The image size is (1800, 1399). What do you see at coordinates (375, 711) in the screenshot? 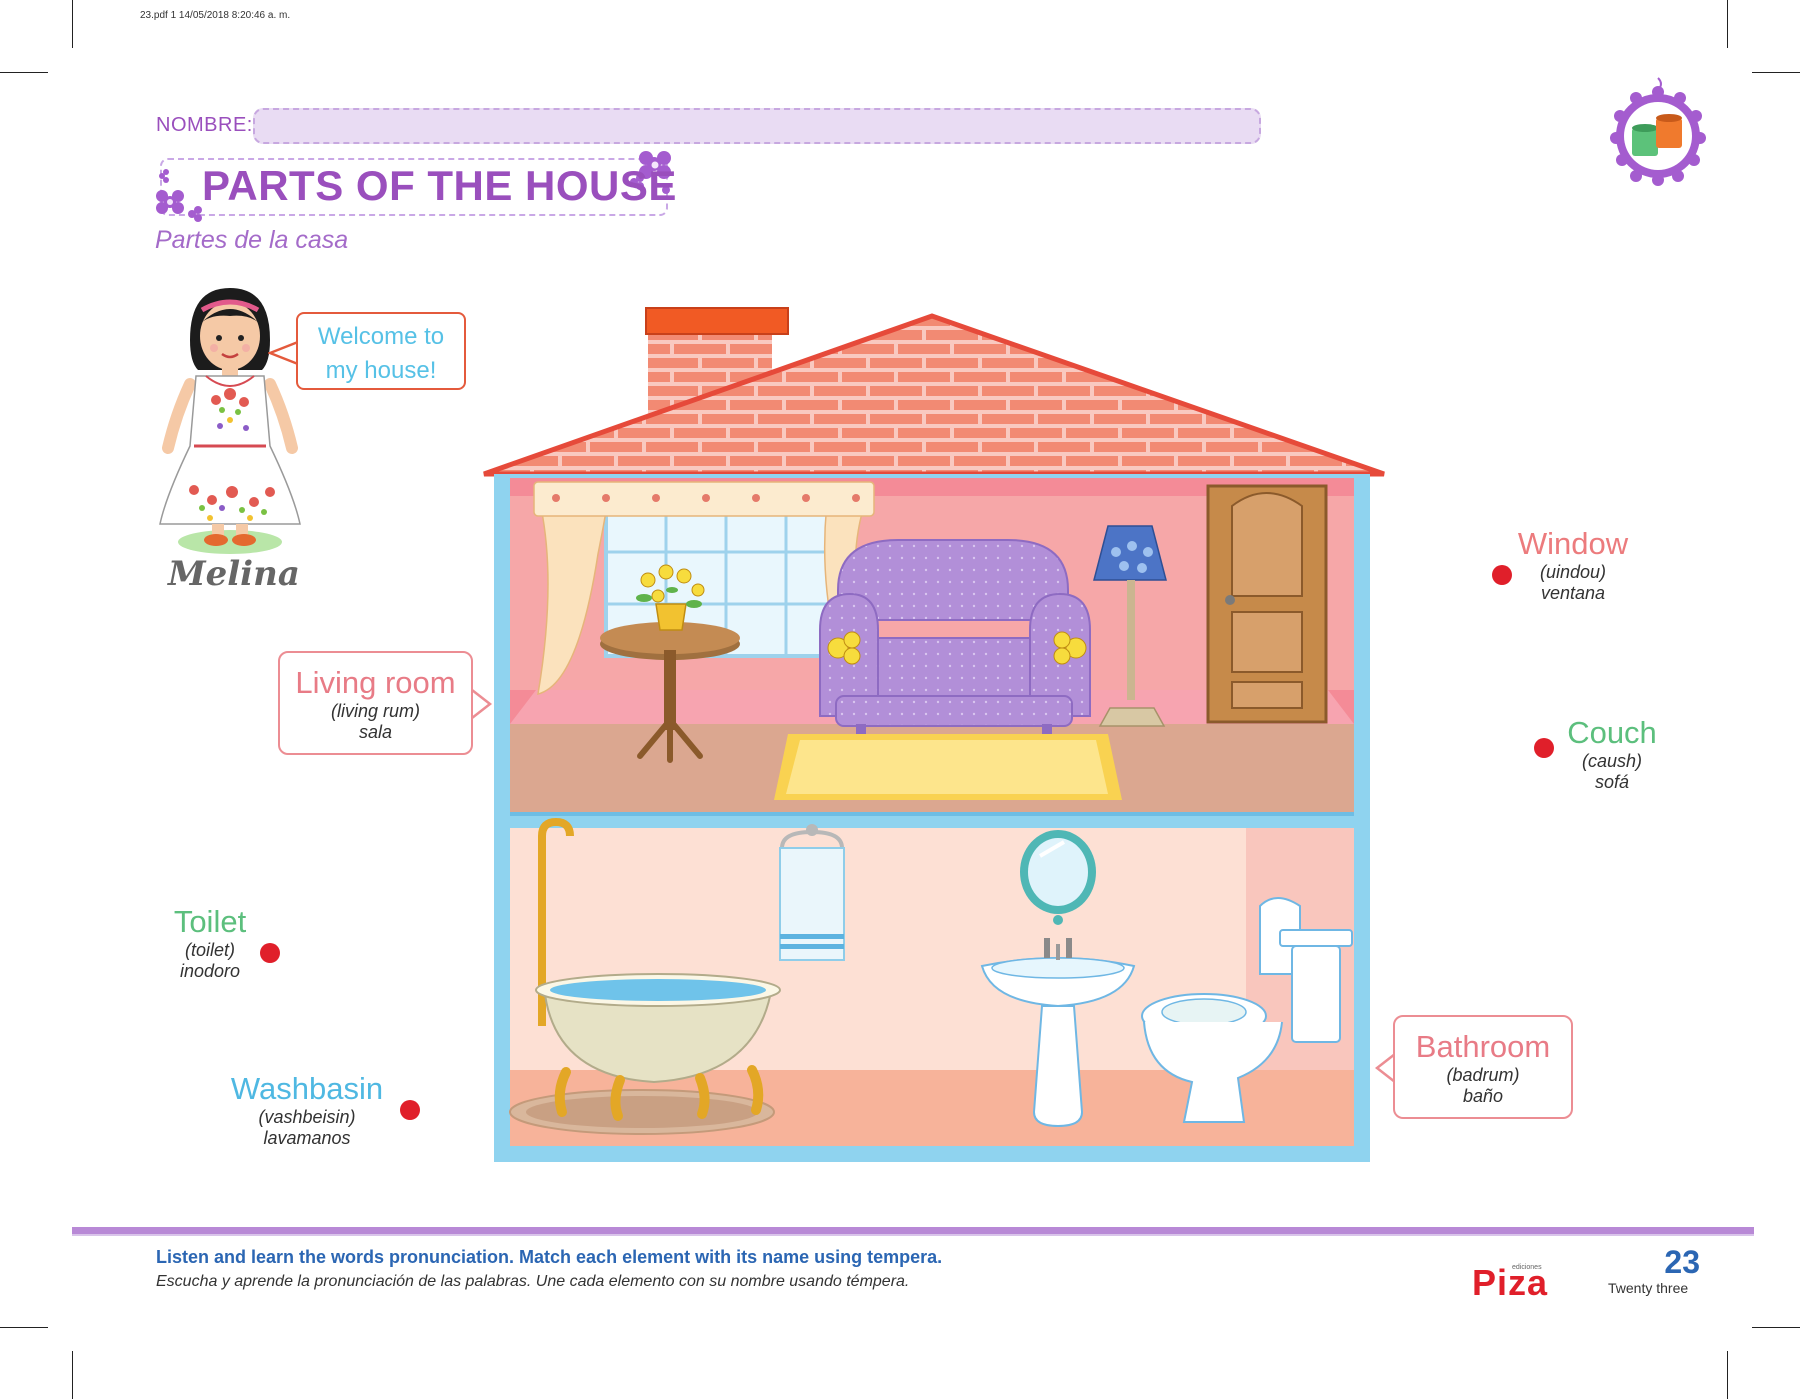
I see `living-room-pronunciation: (living rum)` at bounding box center [375, 711].